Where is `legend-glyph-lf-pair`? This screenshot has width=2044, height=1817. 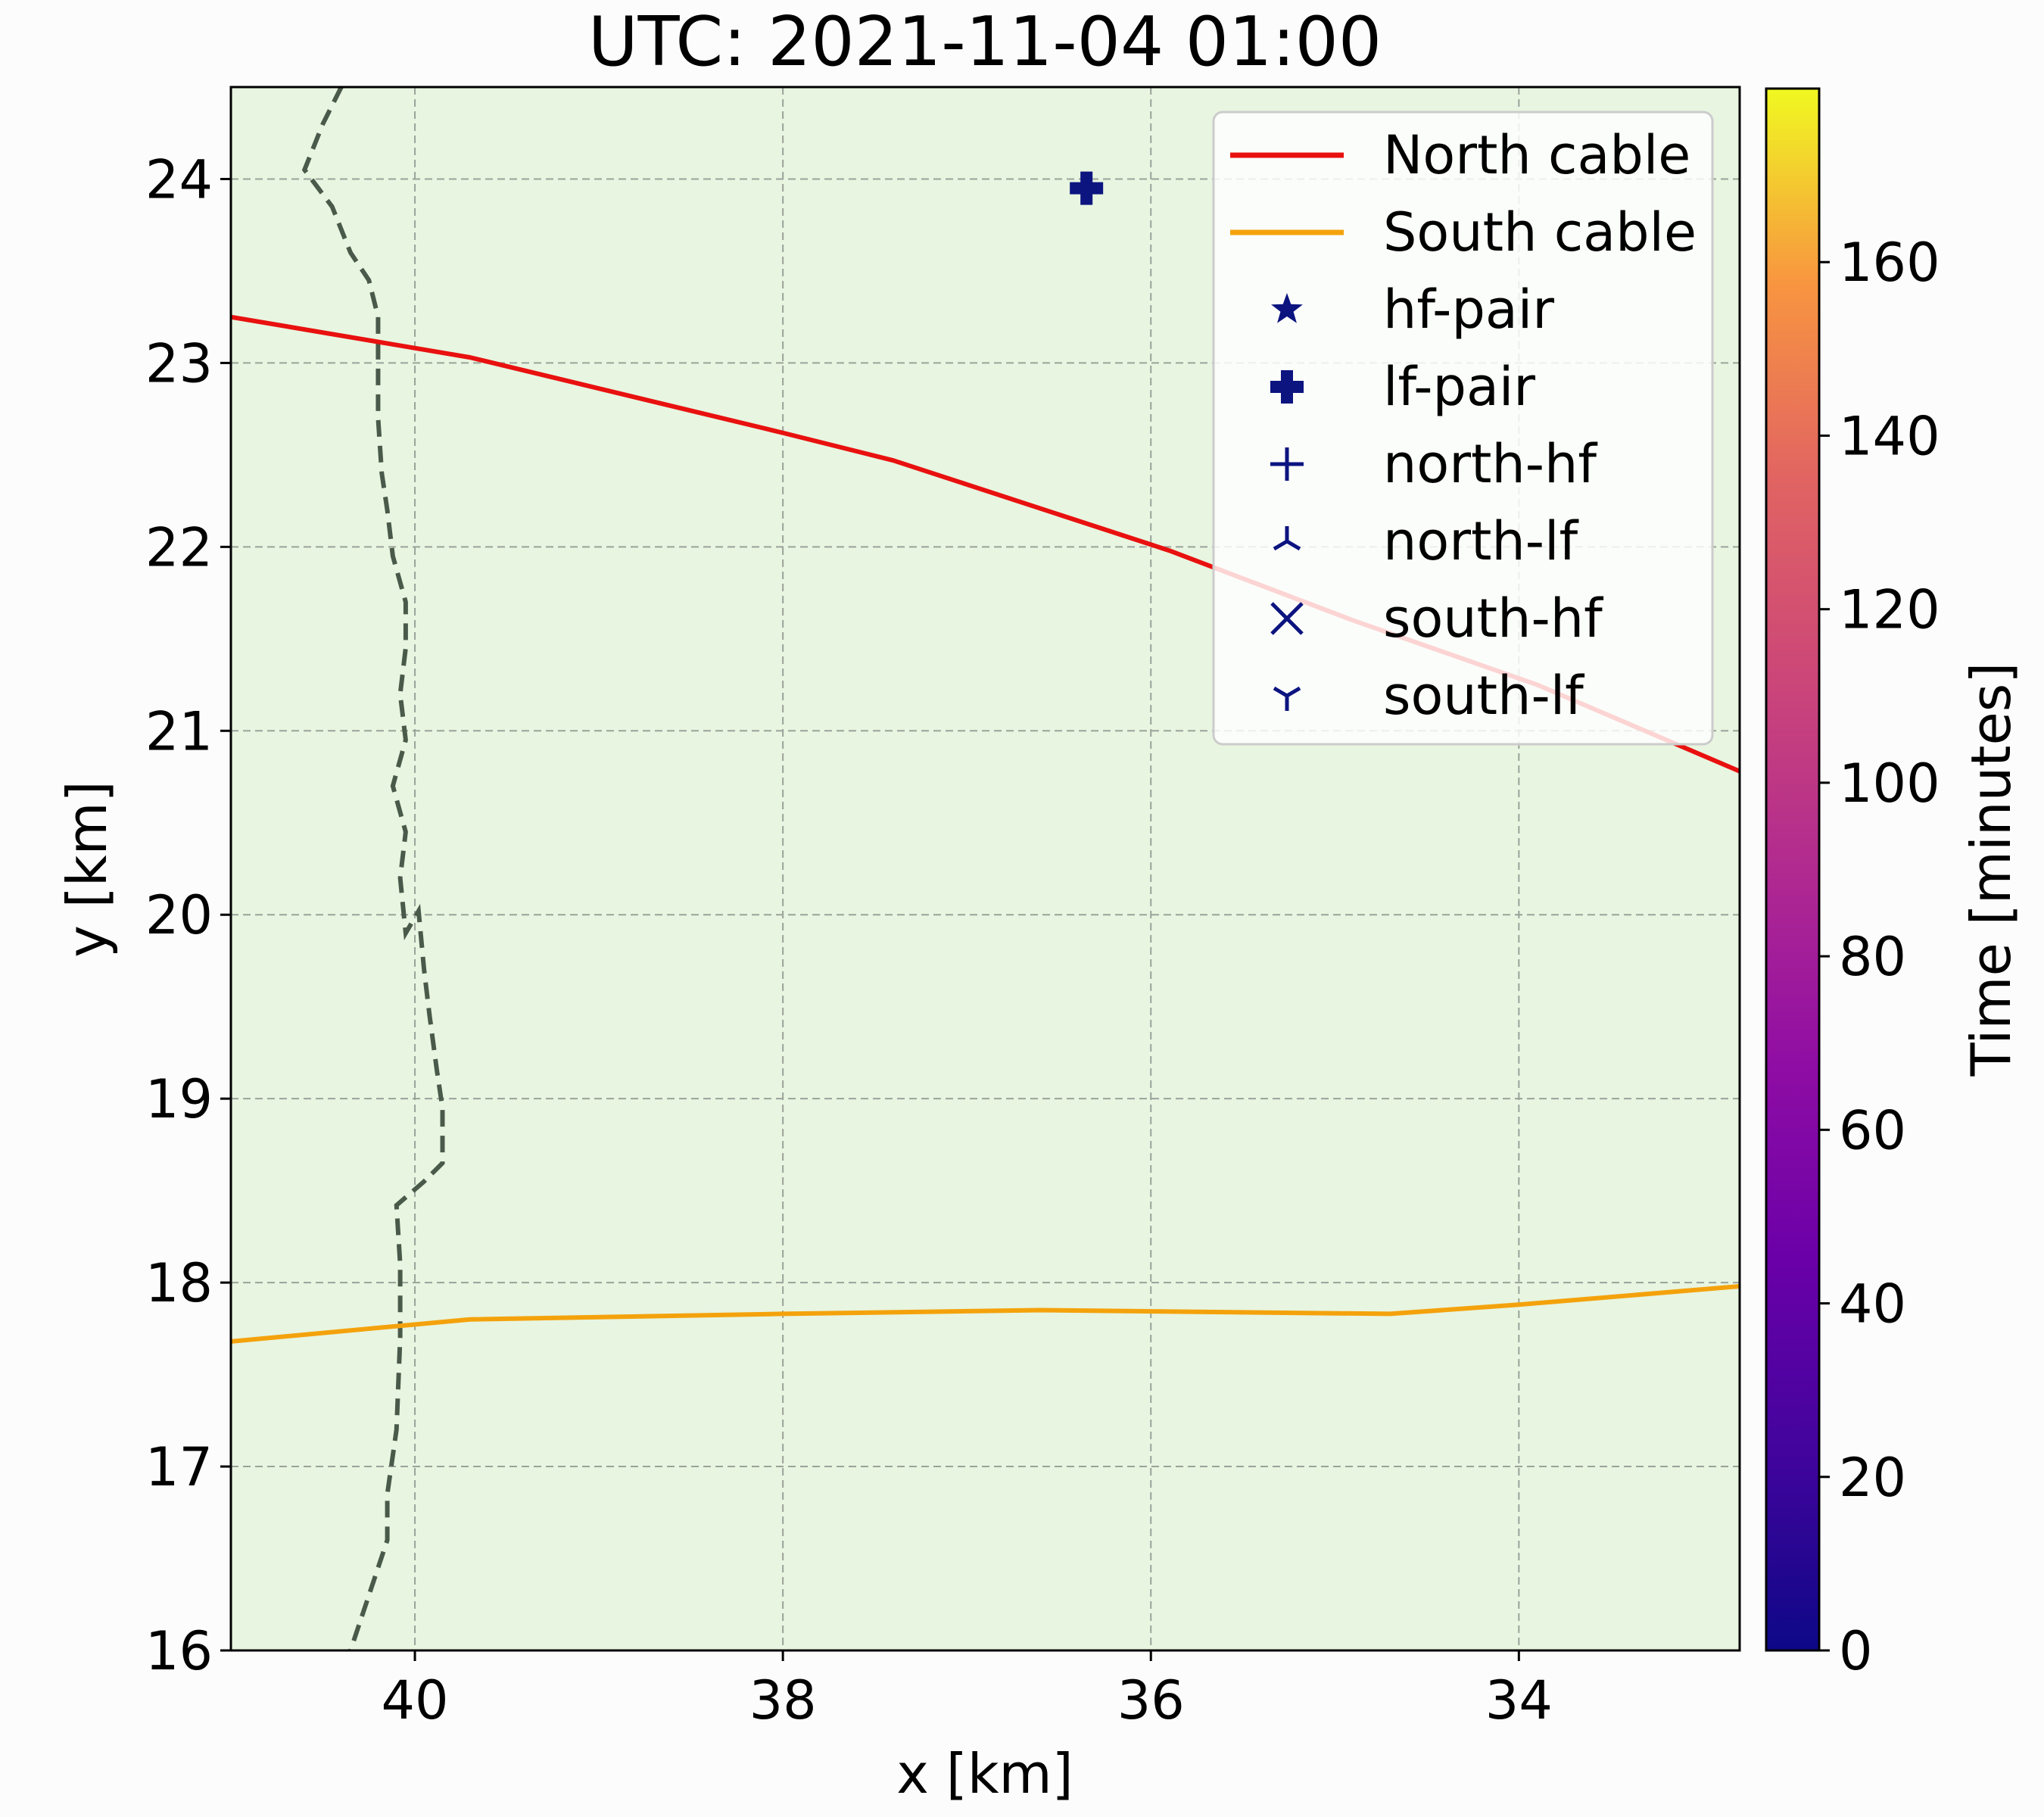
legend-glyph-lf-pair is located at coordinates (1287, 387).